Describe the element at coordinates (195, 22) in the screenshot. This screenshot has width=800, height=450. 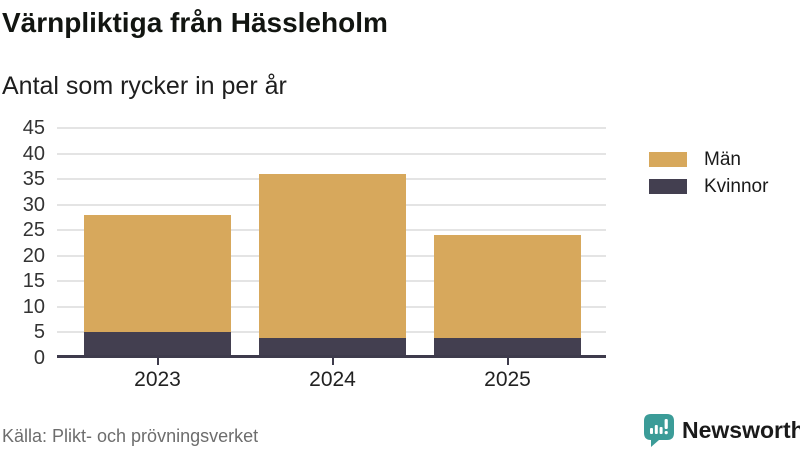
I see `chart-title: Värnpliktiga från Hässleholm` at that location.